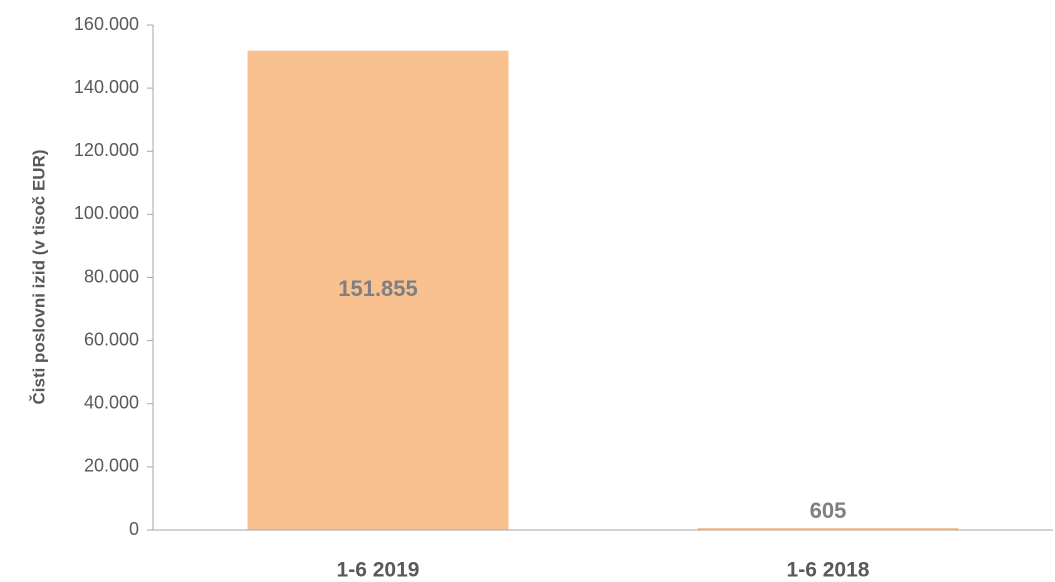 The height and width of the screenshot is (582, 1055). What do you see at coordinates (111, 466) in the screenshot?
I see `y-tick-label: 20.000` at bounding box center [111, 466].